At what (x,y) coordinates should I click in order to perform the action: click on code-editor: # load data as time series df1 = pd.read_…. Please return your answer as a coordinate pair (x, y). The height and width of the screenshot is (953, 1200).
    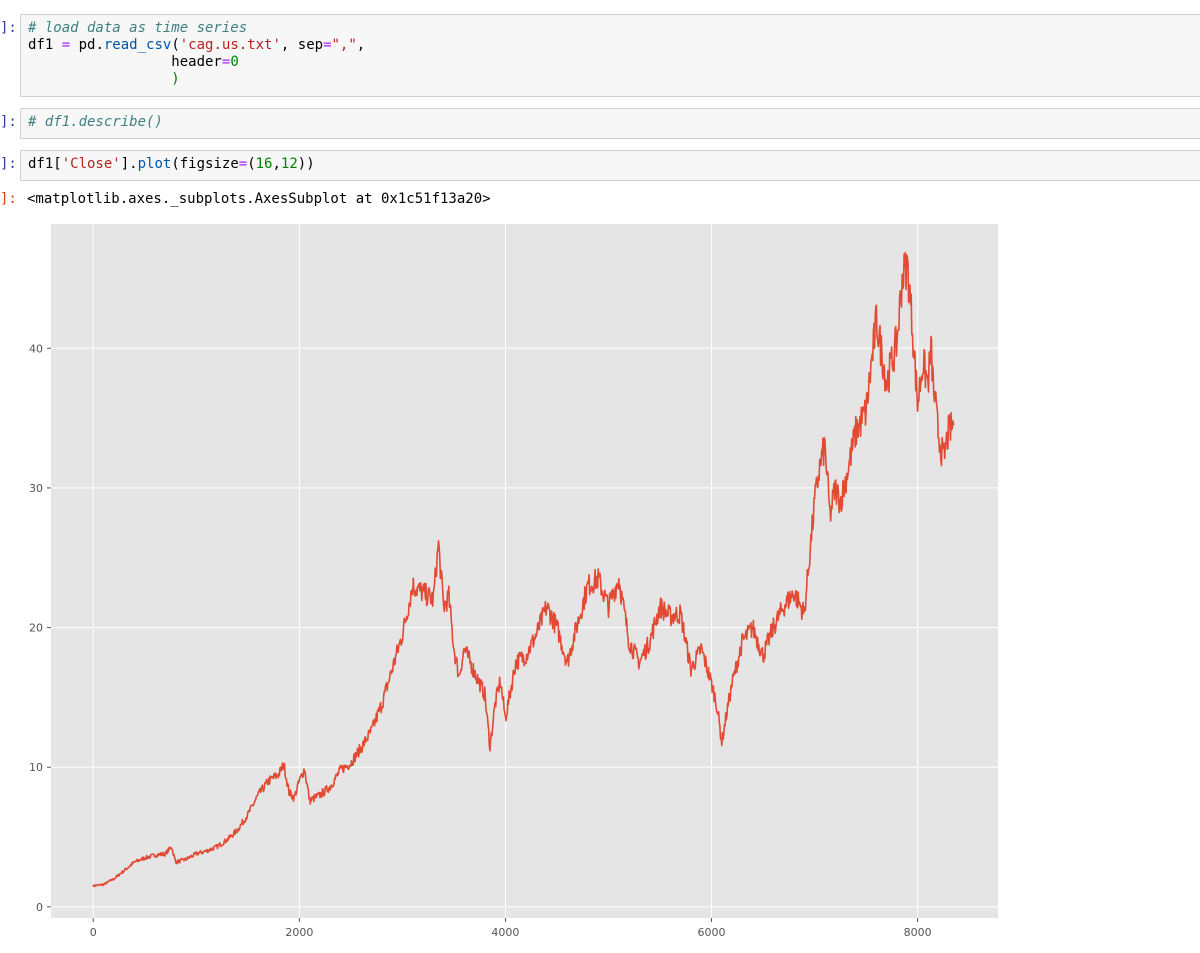
    Looking at the image, I should click on (614, 54).